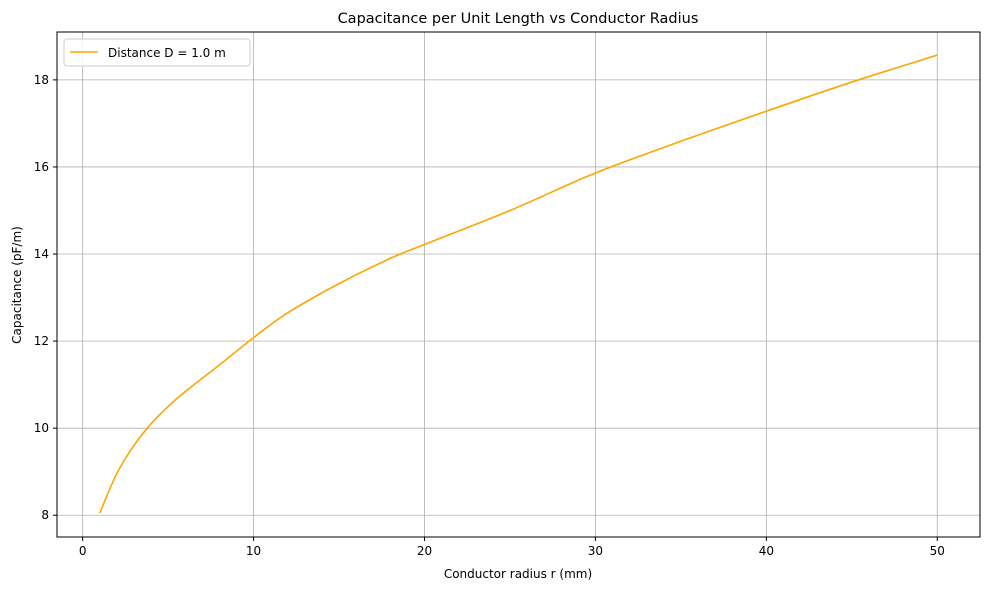  I want to click on x-tick-label: 40, so click(766, 551).